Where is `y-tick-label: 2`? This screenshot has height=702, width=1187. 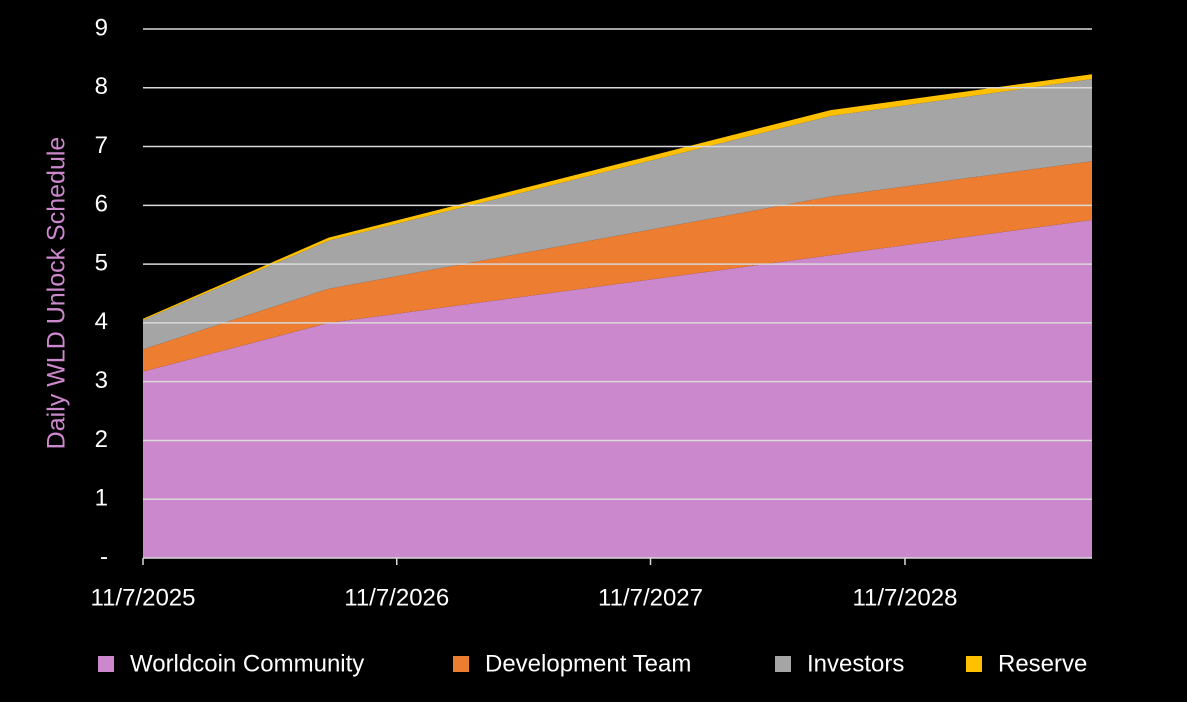
y-tick-label: 2 is located at coordinates (101, 439).